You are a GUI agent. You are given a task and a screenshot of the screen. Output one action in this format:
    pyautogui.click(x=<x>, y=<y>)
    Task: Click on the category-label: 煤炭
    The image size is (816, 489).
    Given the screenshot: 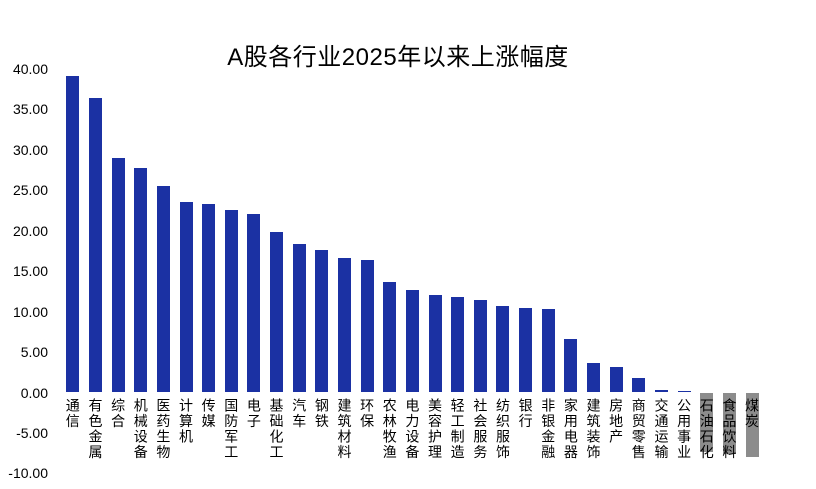 What is the action you would take?
    pyautogui.click(x=752, y=413)
    